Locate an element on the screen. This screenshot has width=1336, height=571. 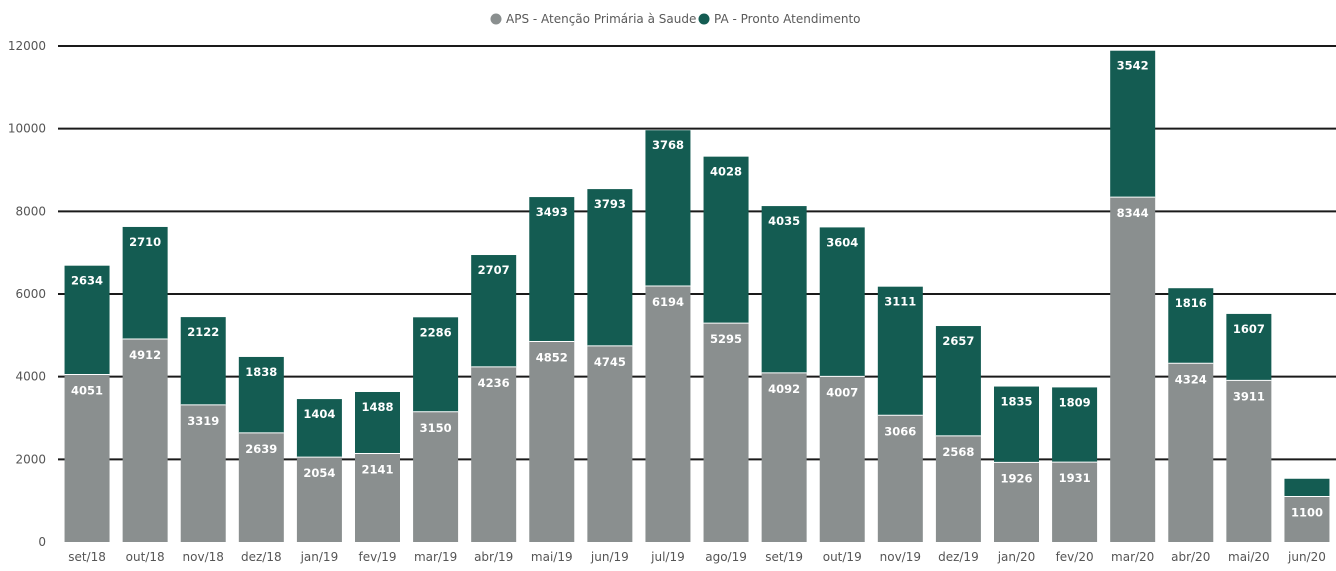
x-tick-label: fev/20 is located at coordinates (1075, 557).